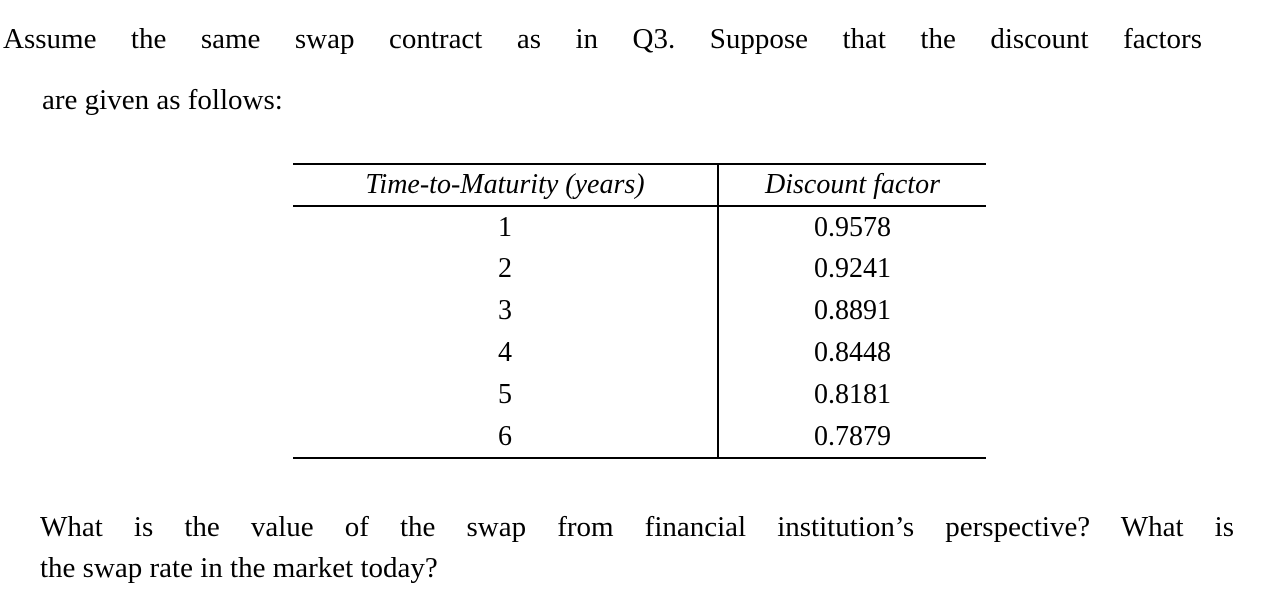  What do you see at coordinates (506, 227) in the screenshot?
I see `maturity-cell: 1` at bounding box center [506, 227].